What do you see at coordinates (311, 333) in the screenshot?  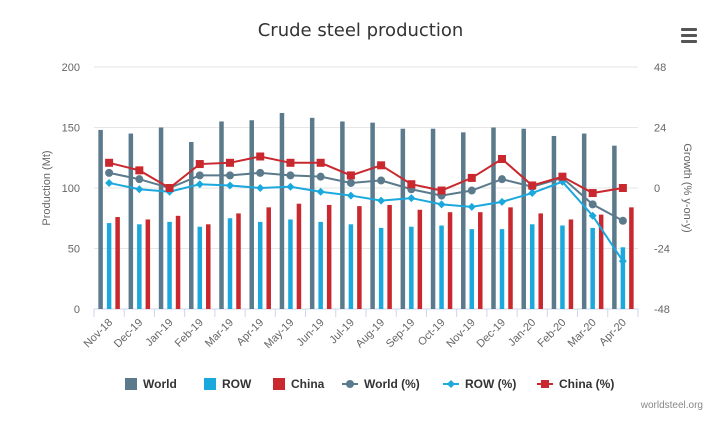 I see `x-tick-label: Jun-19` at bounding box center [311, 333].